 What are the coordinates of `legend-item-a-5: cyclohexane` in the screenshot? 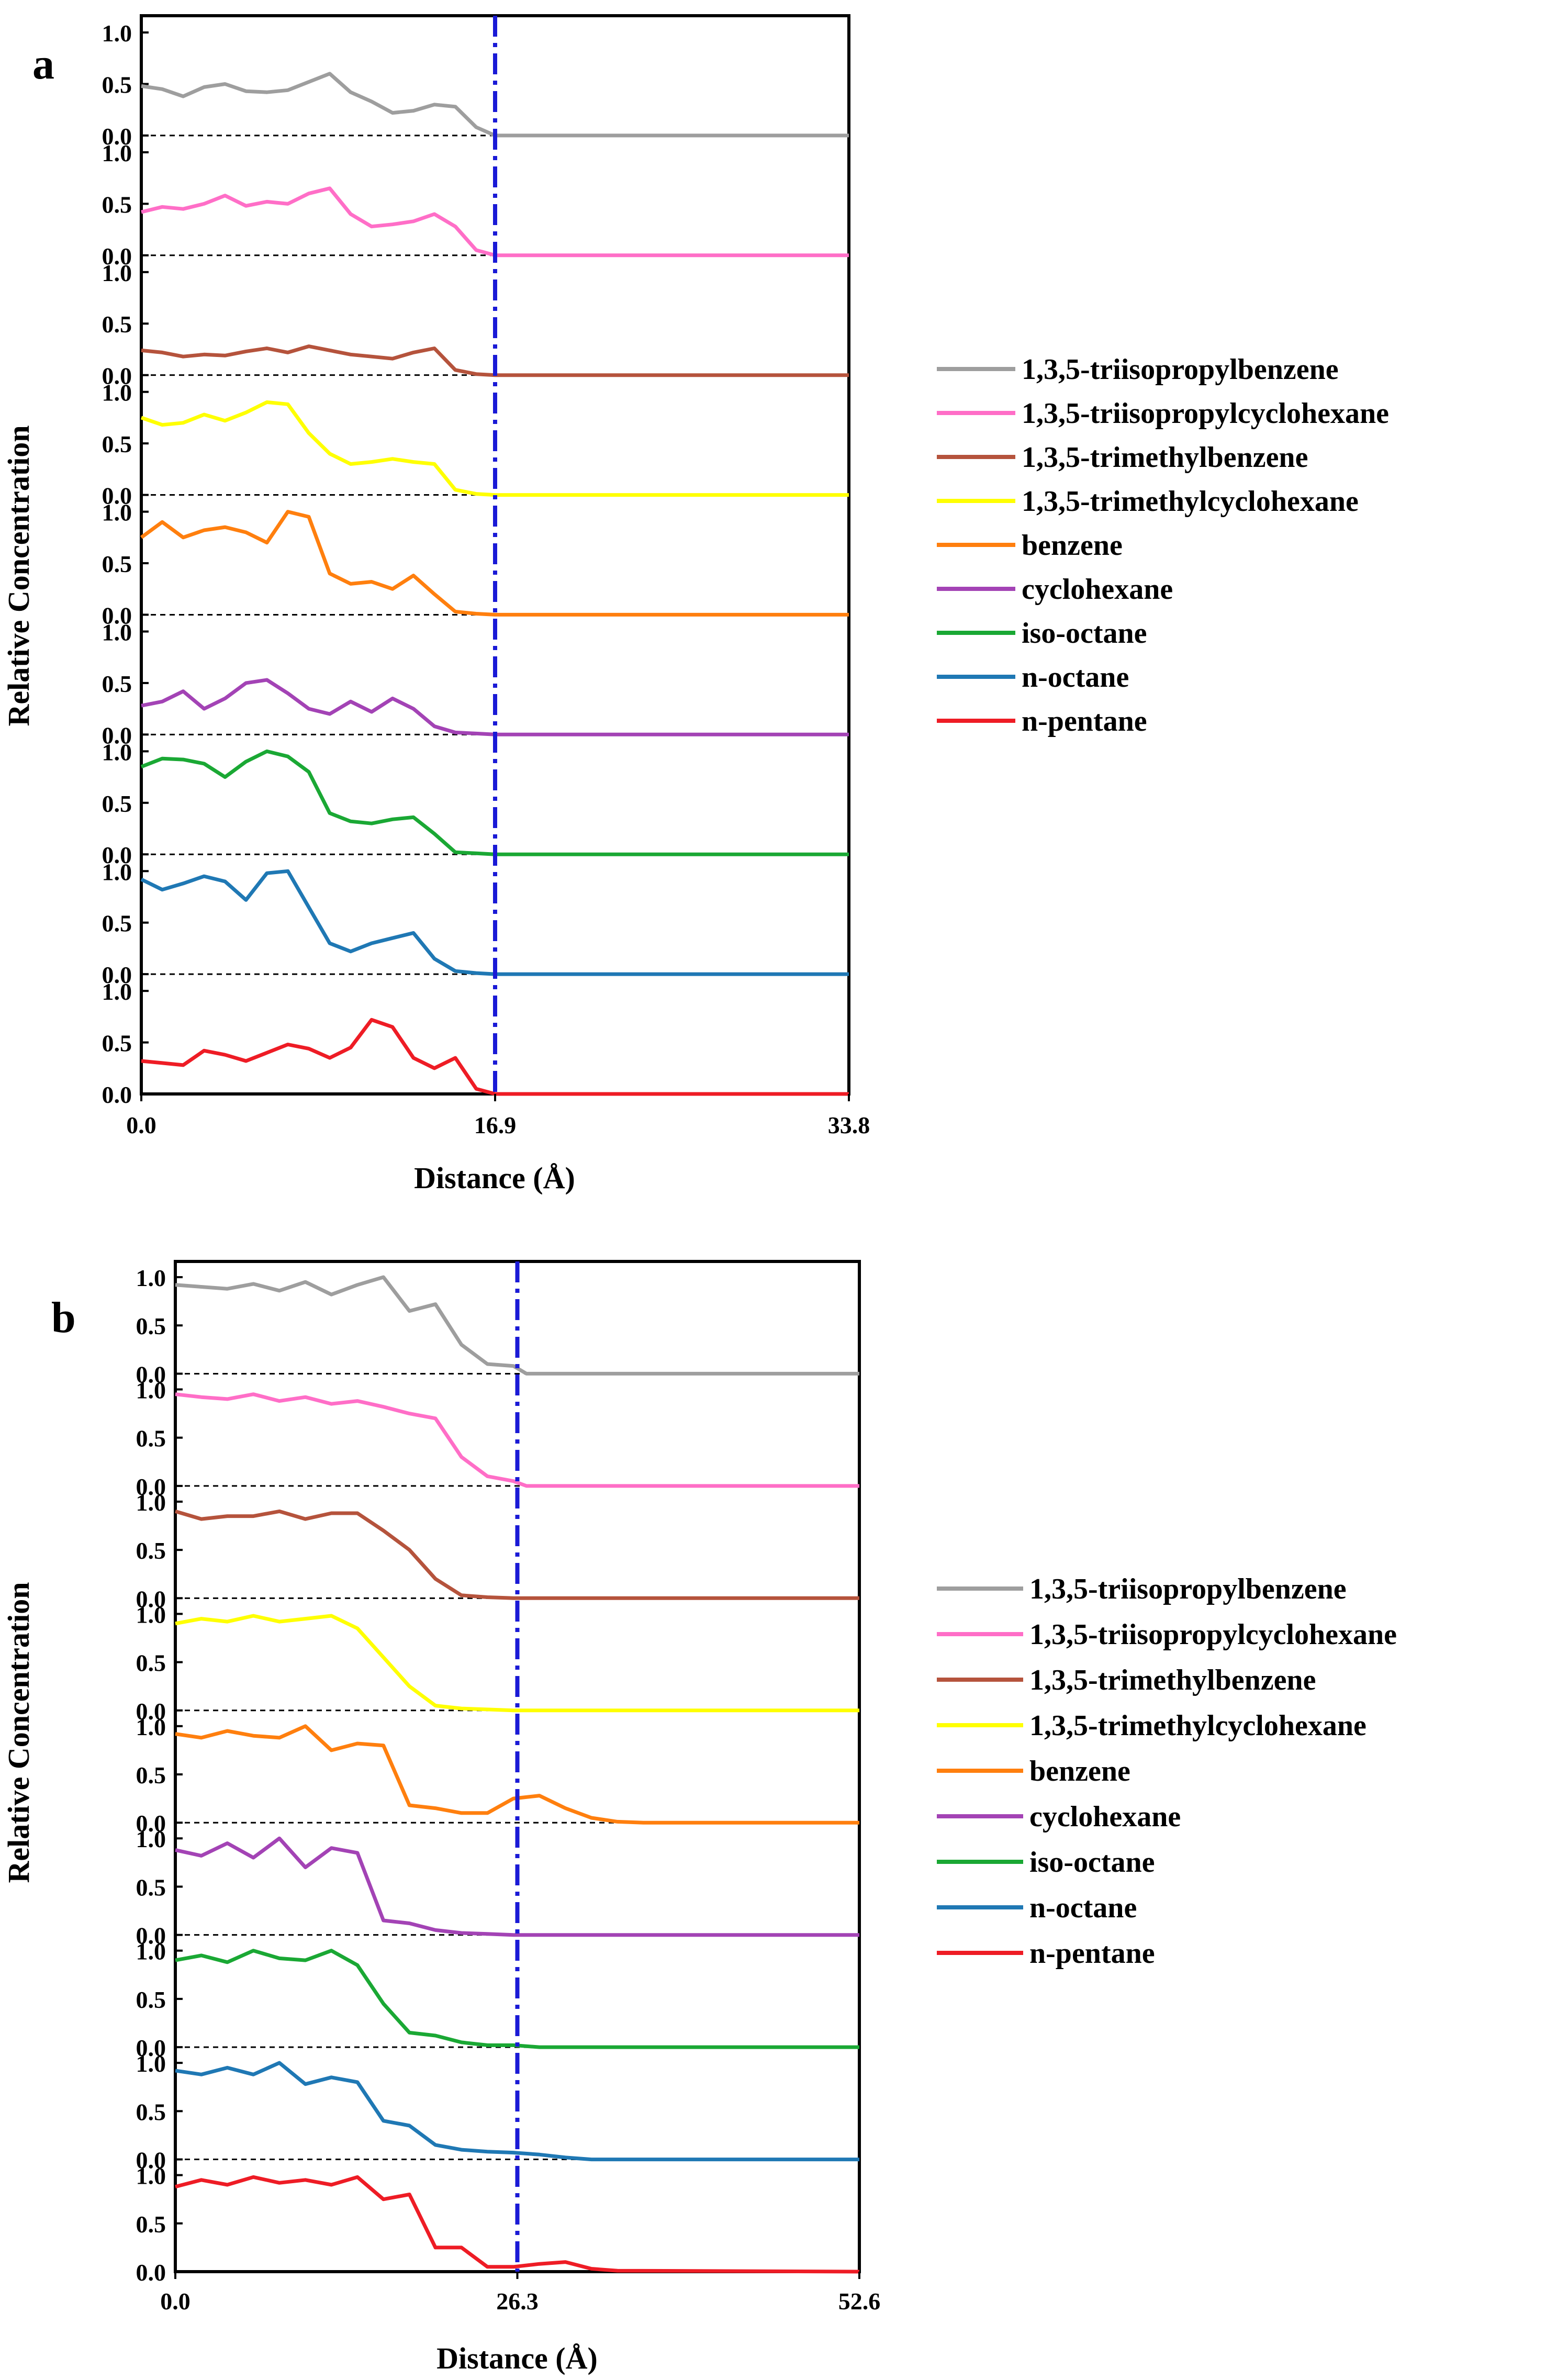 It's located at (1055, 590).